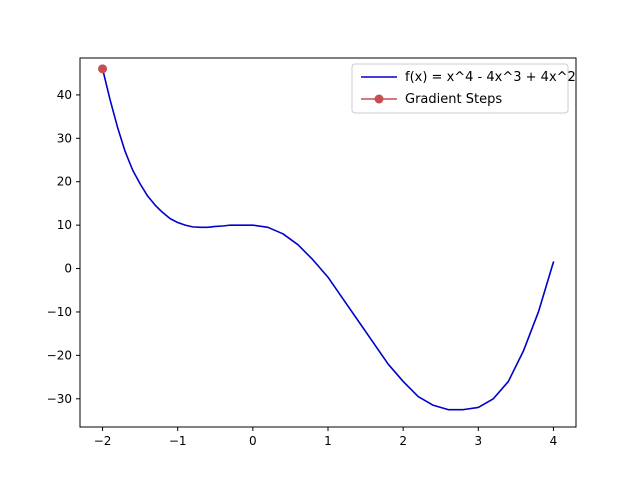 The width and height of the screenshot is (640, 484). I want to click on legend-marker-steps, so click(379, 99).